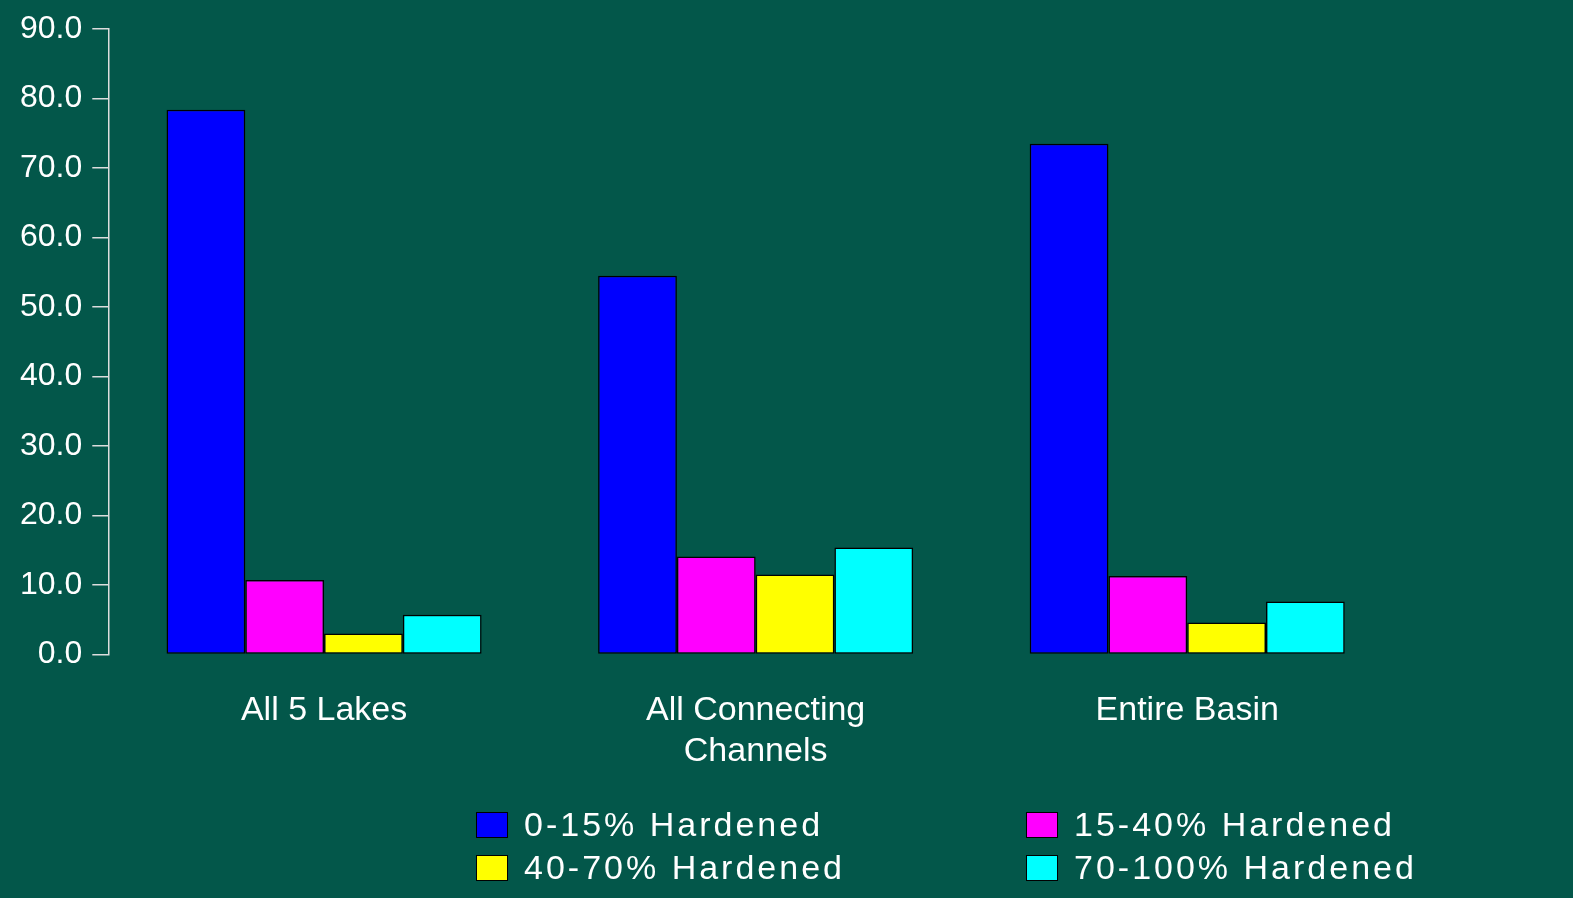 The height and width of the screenshot is (898, 1573). I want to click on legend-label: 40-70% Hardened, so click(684, 867).